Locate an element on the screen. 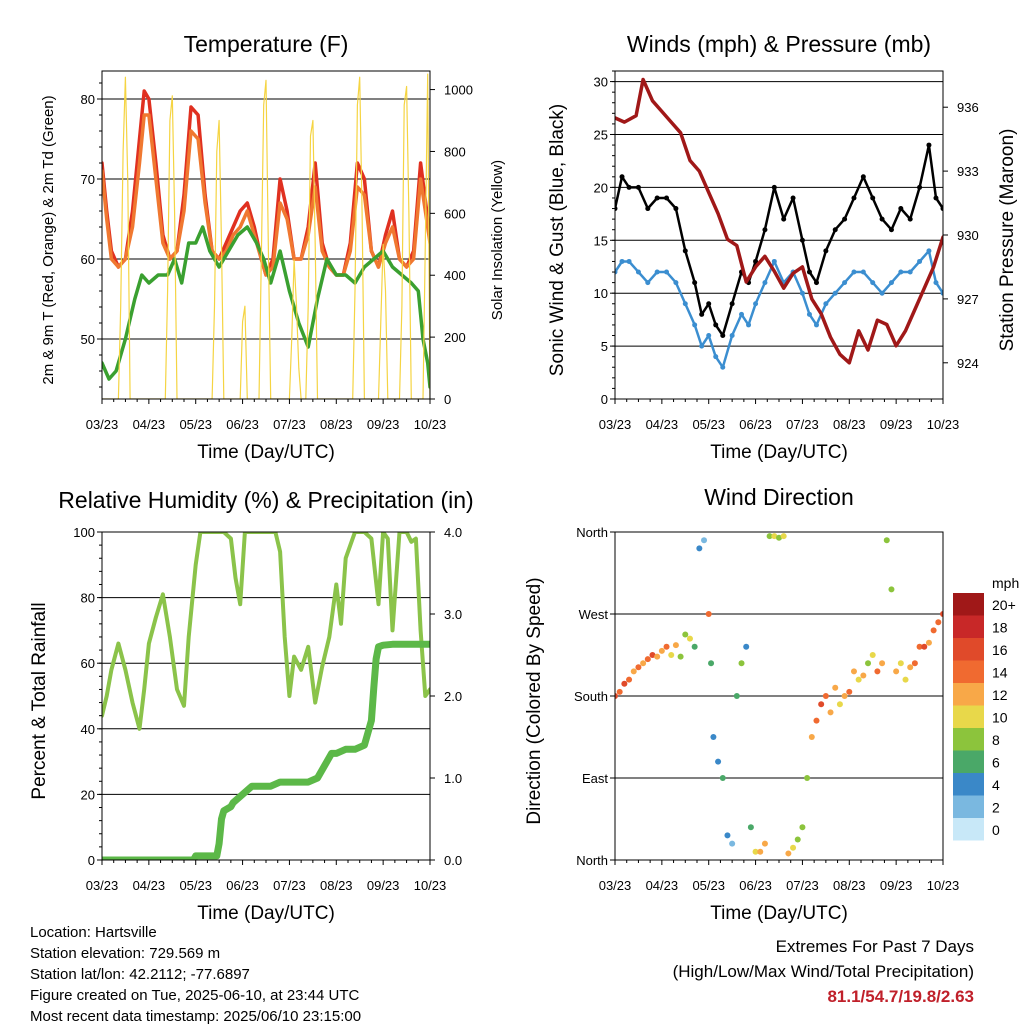 The image size is (1024, 1027). y-tick-label: 80 is located at coordinates (88, 99).